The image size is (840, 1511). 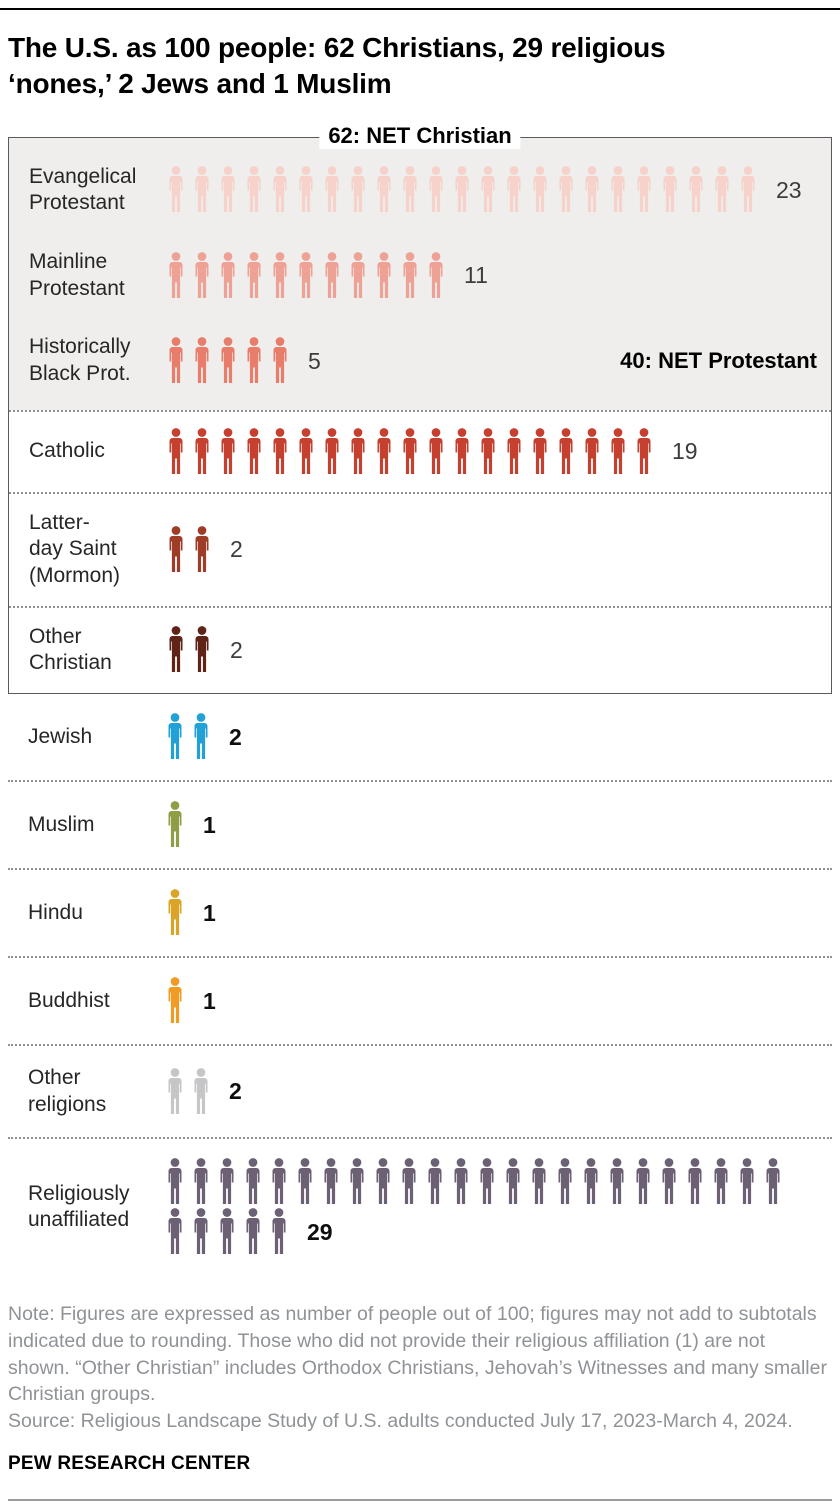 I want to click on net-protestant-label: 40: NET Protestant, so click(x=718, y=361).